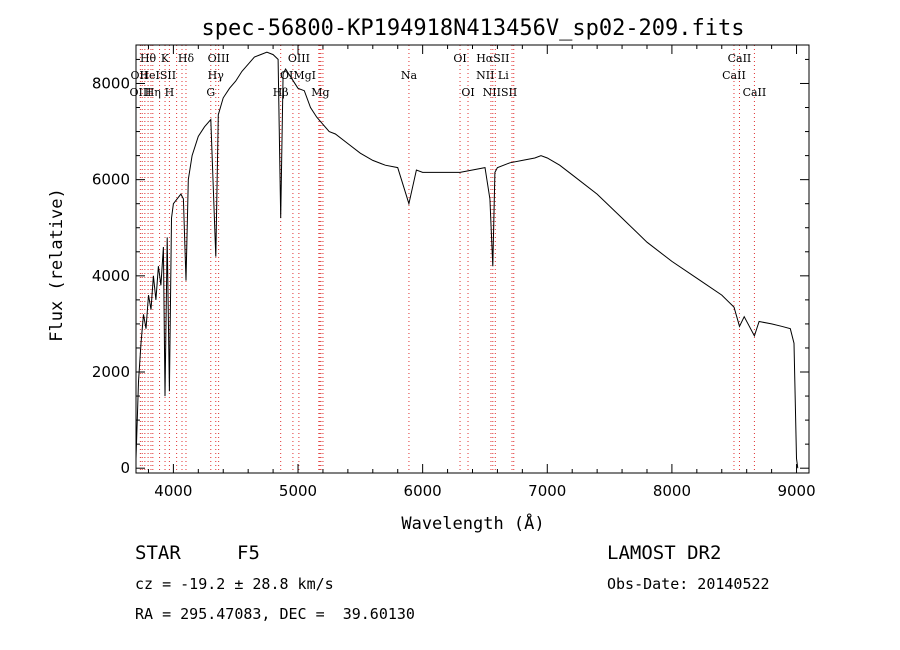  Describe the element at coordinates (672, 491) in the screenshot. I see `x-tick-label: 8000` at that location.